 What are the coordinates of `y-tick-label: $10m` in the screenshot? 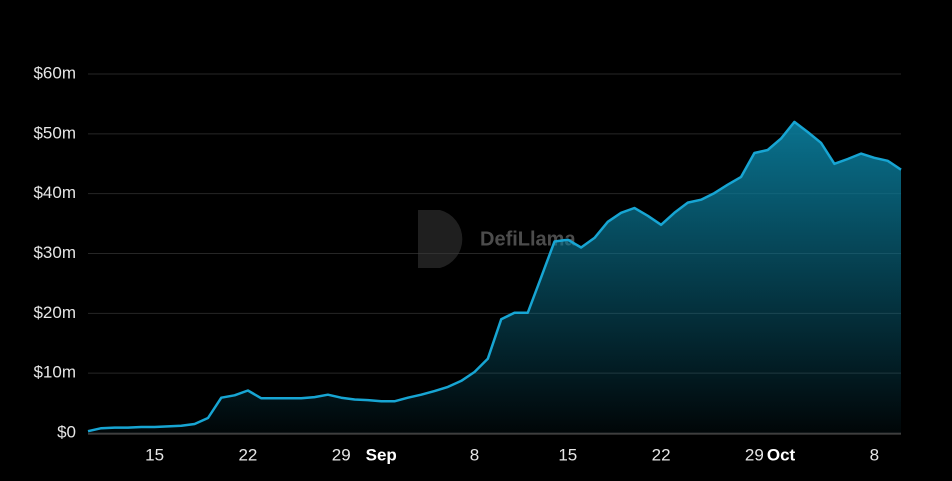 It's located at (54, 372).